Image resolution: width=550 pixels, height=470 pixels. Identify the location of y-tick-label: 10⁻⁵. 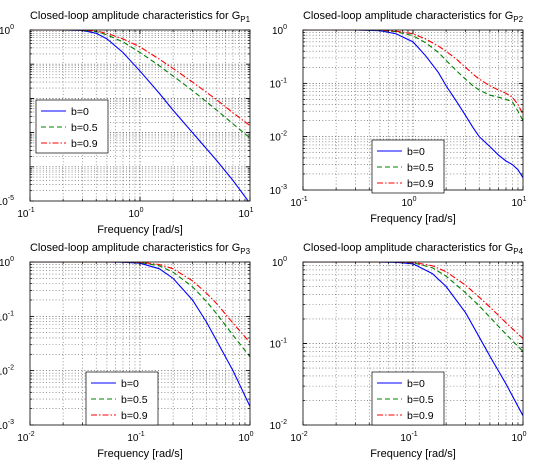
(7, 201).